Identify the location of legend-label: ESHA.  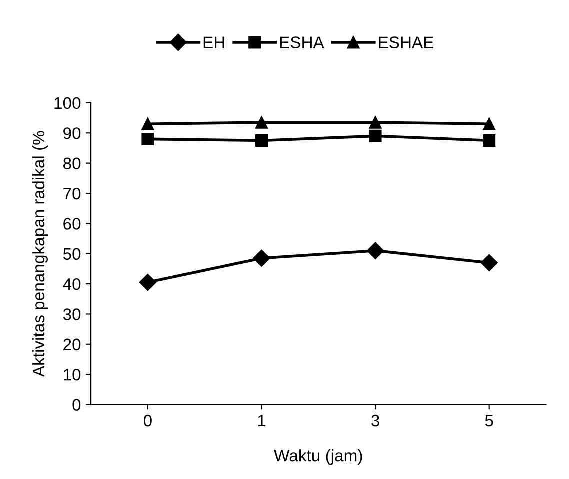
(302, 42).